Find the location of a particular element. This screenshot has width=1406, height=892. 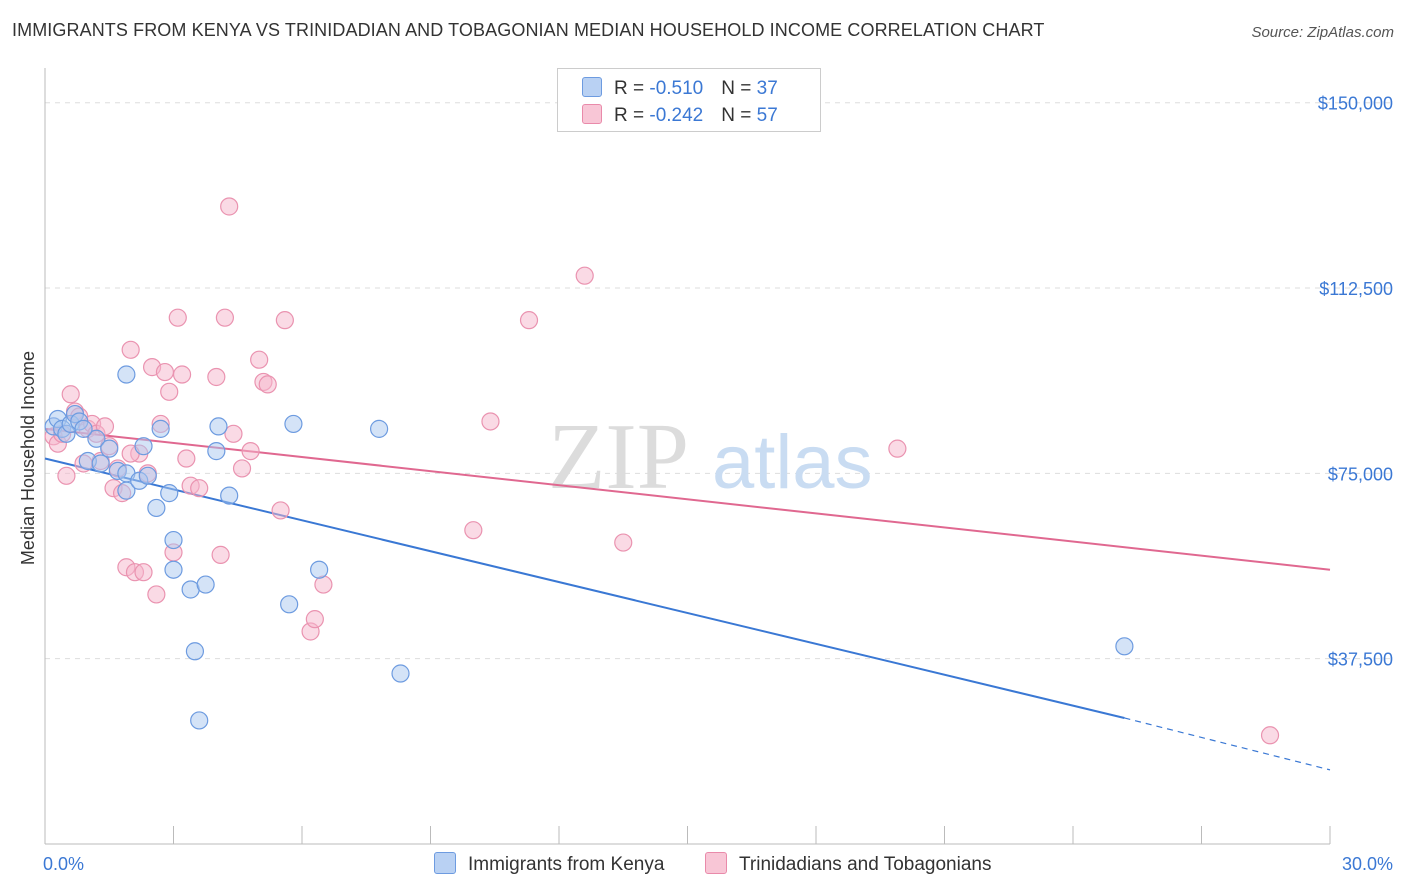

bottom-legend-trinidad: Trinidadians and Tobagonians is located at coordinates (848, 864).